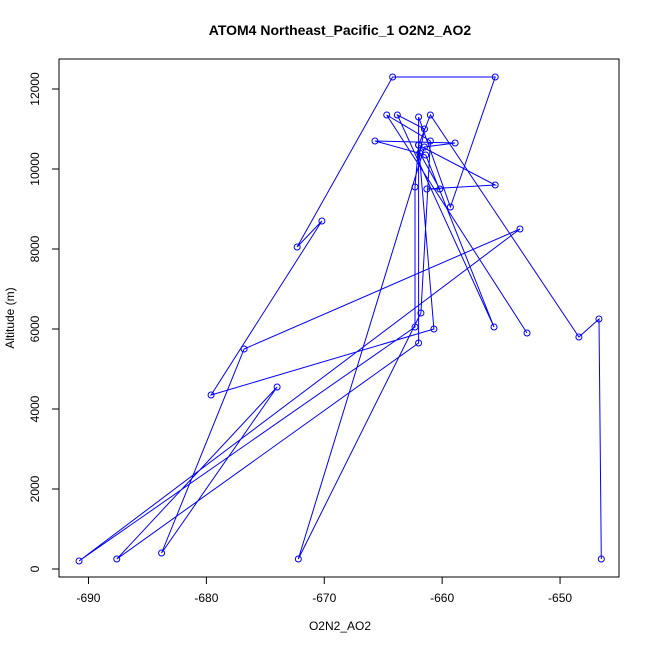  What do you see at coordinates (324, 598) in the screenshot?
I see `x-tick-label: -670` at bounding box center [324, 598].